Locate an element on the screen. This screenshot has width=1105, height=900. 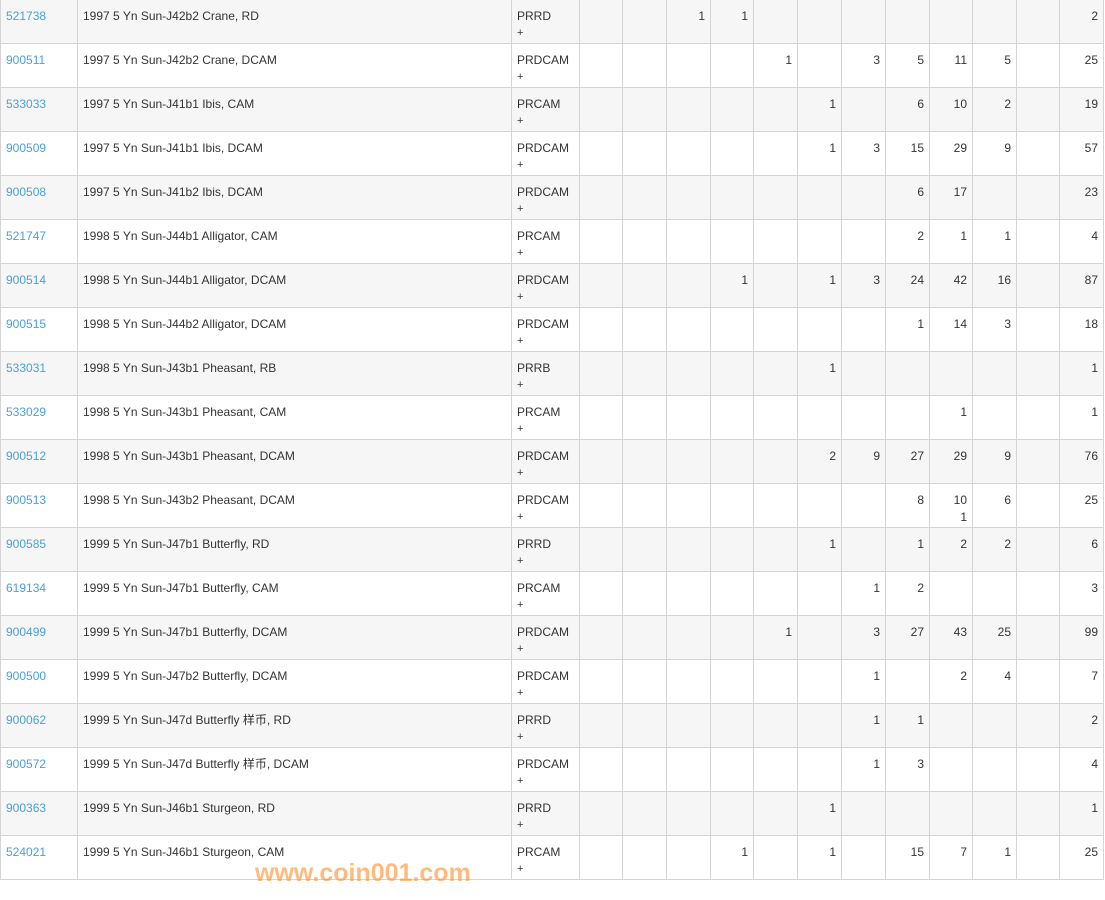
cert-id-link: 900513 is located at coordinates (26, 500).